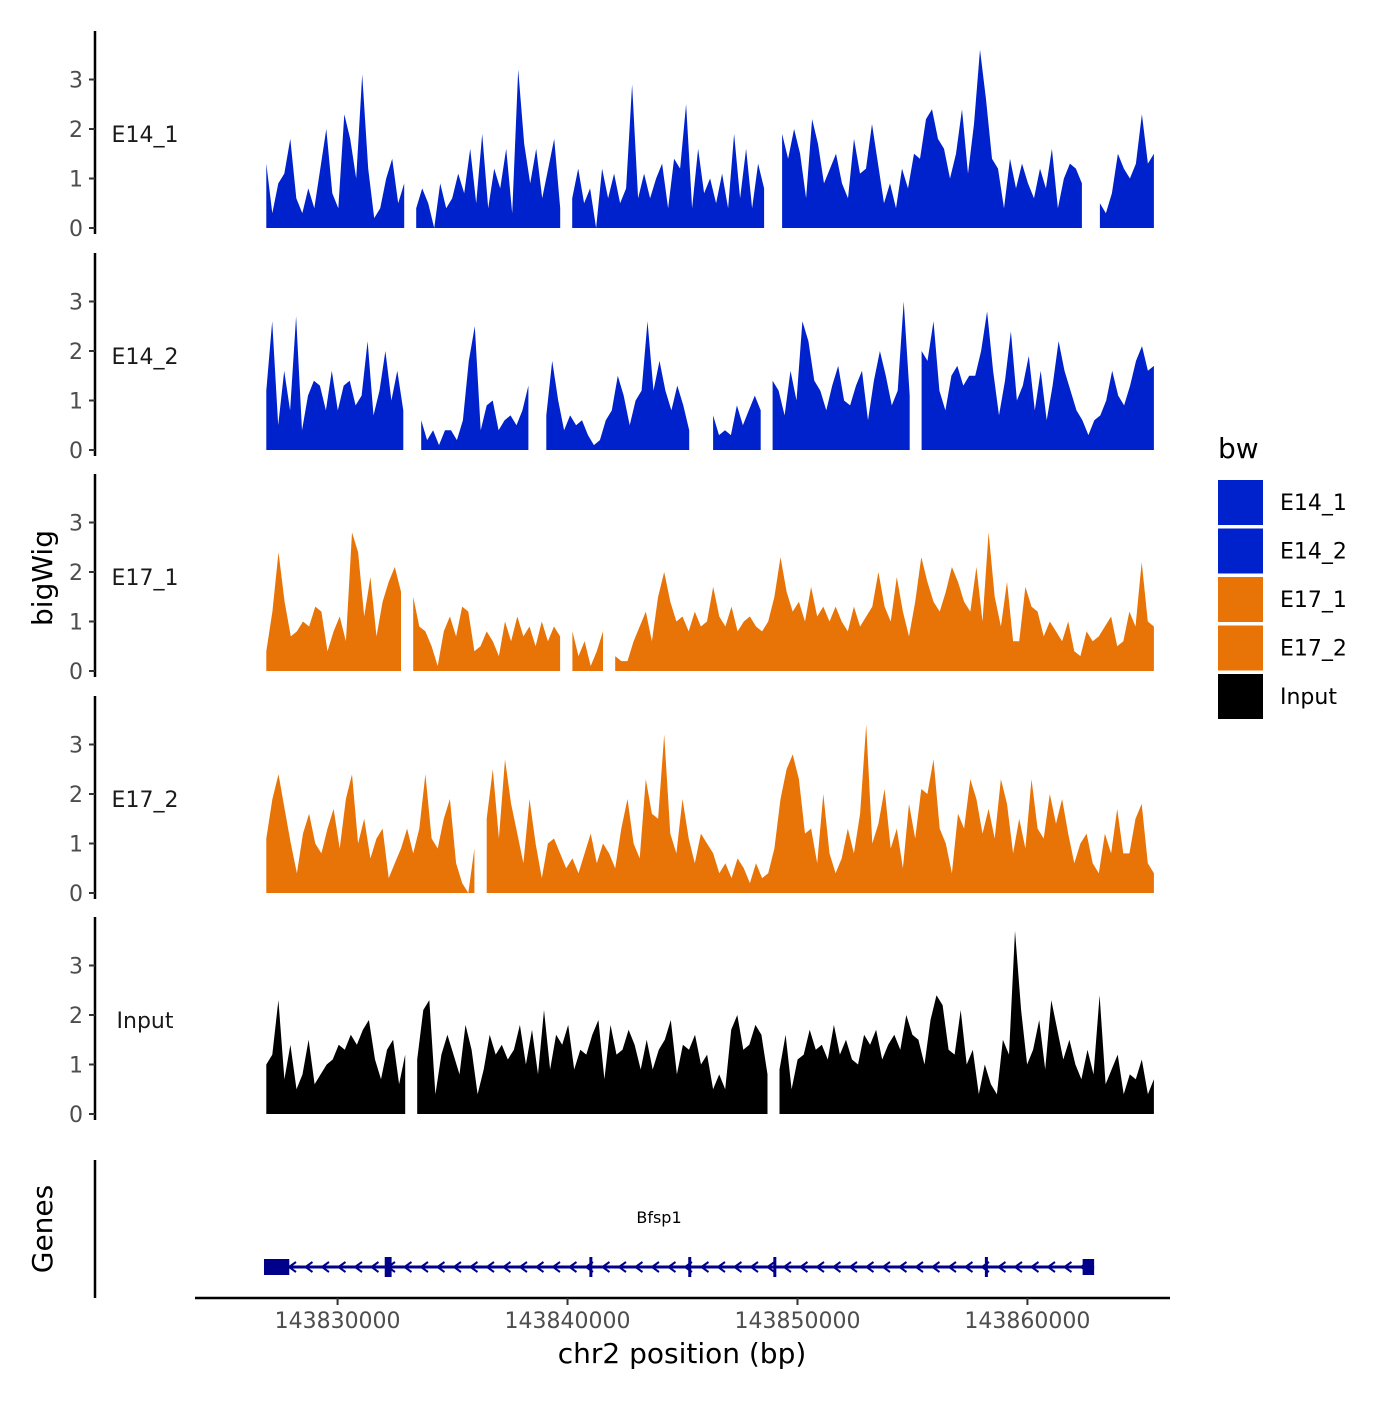  Describe the element at coordinates (145, 135) in the screenshot. I see `track-label-E14_1: E14_1` at that location.